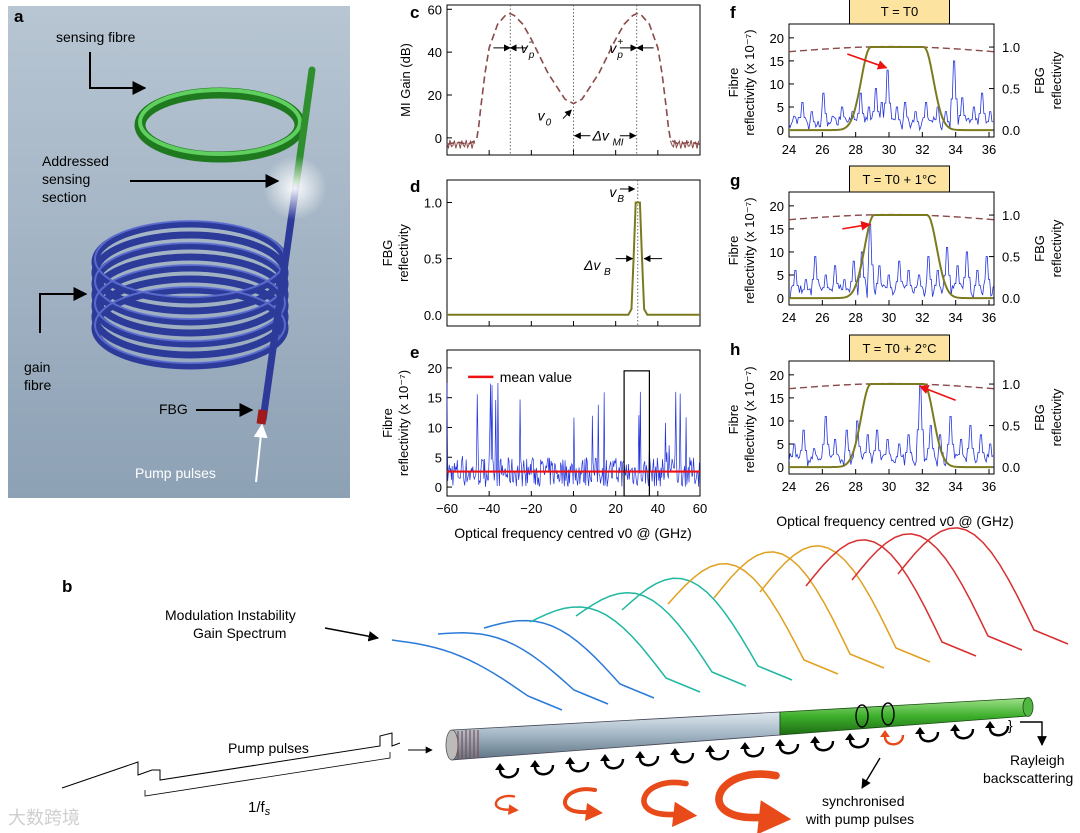 Image resolution: width=1080 pixels, height=833 pixels. Describe the element at coordinates (777, 252) in the screenshot. I see `y-tick-label-g: 10` at that location.